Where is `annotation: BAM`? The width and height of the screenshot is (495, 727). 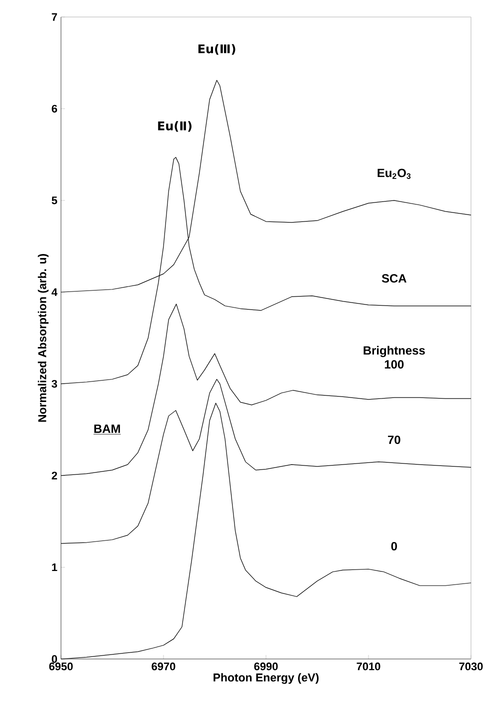 annotation: BAM is located at coordinates (107, 428).